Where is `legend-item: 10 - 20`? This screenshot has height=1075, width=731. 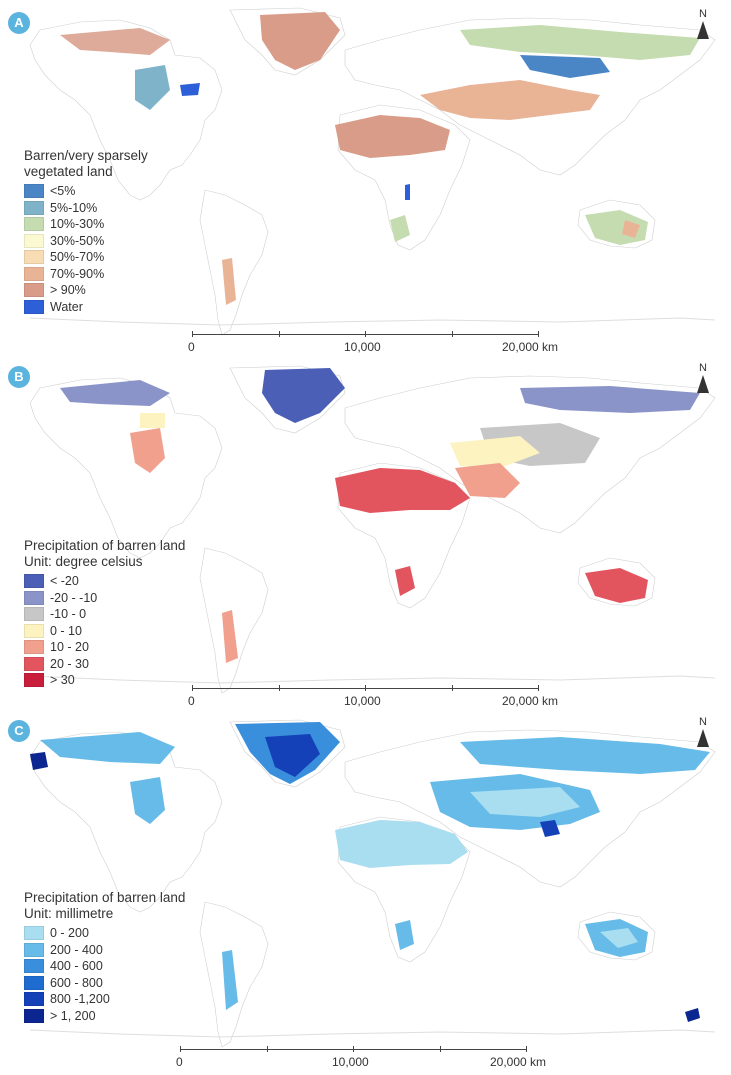 legend-item: 10 - 20 is located at coordinates (104, 647).